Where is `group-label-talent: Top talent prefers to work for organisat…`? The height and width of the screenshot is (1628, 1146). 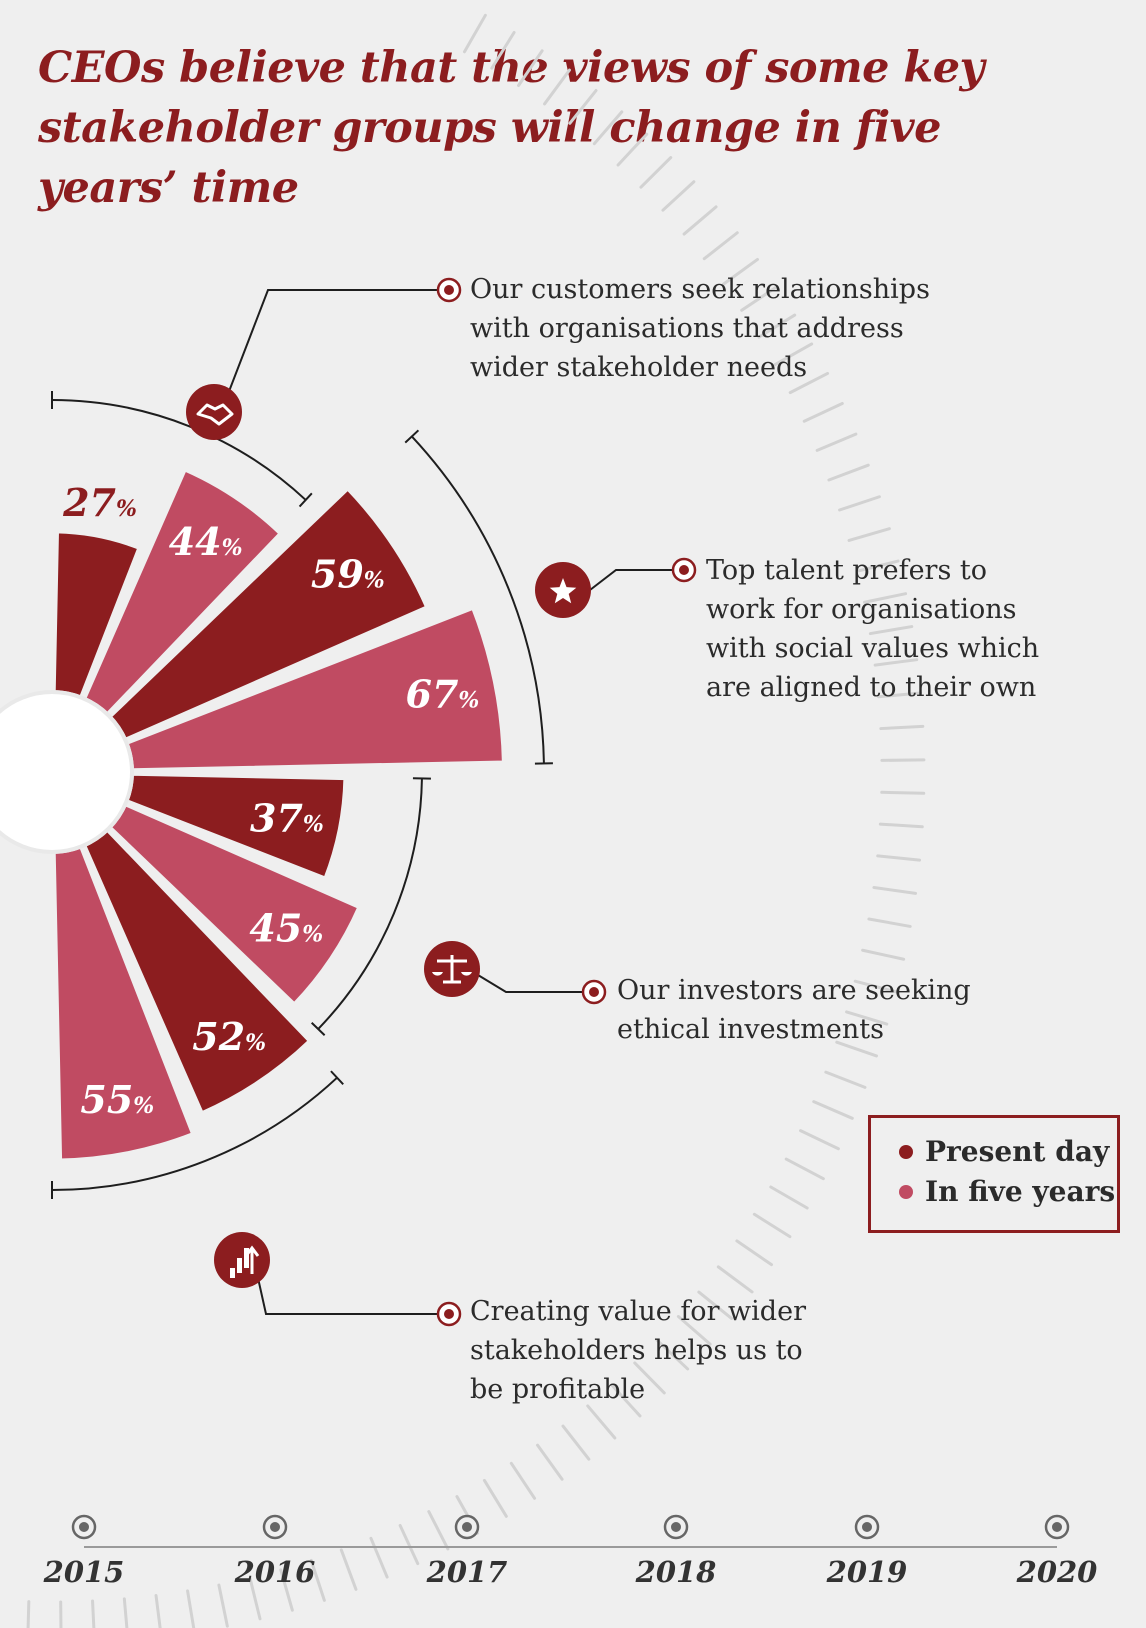 group-label-talent: Top talent prefers to work for organisat… is located at coordinates (873, 629).